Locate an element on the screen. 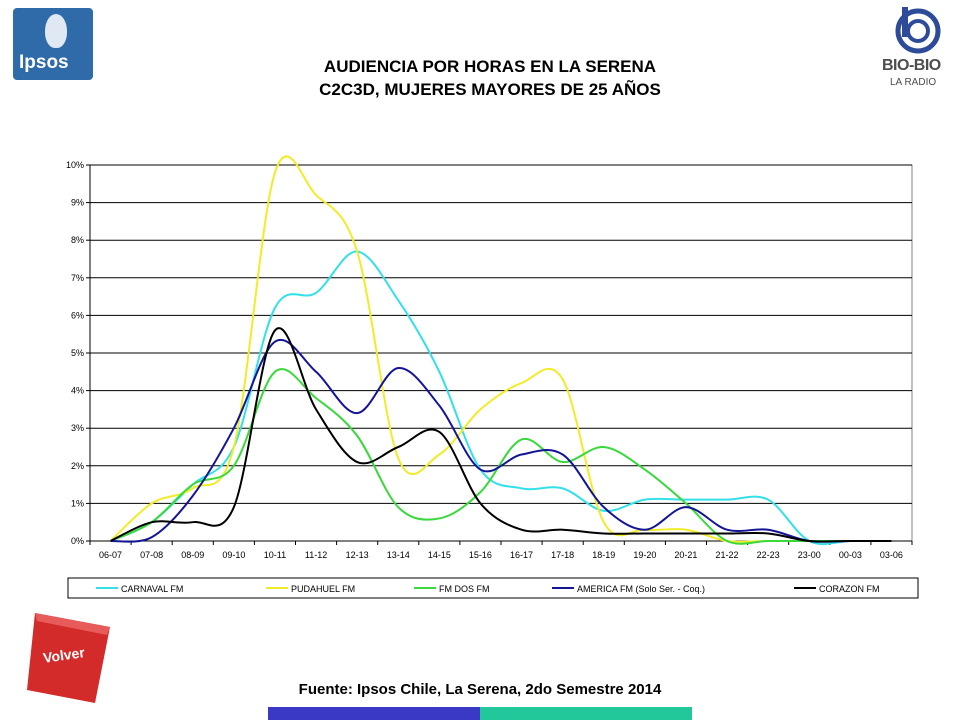 This screenshot has width=960, height=720. x-tick-label: 15-16 is located at coordinates (480, 555).